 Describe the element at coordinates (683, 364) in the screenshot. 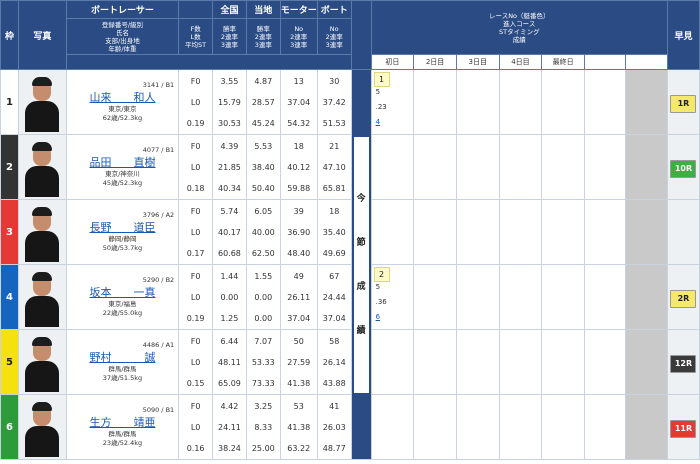

I see `early-race-badge: 12R` at that location.